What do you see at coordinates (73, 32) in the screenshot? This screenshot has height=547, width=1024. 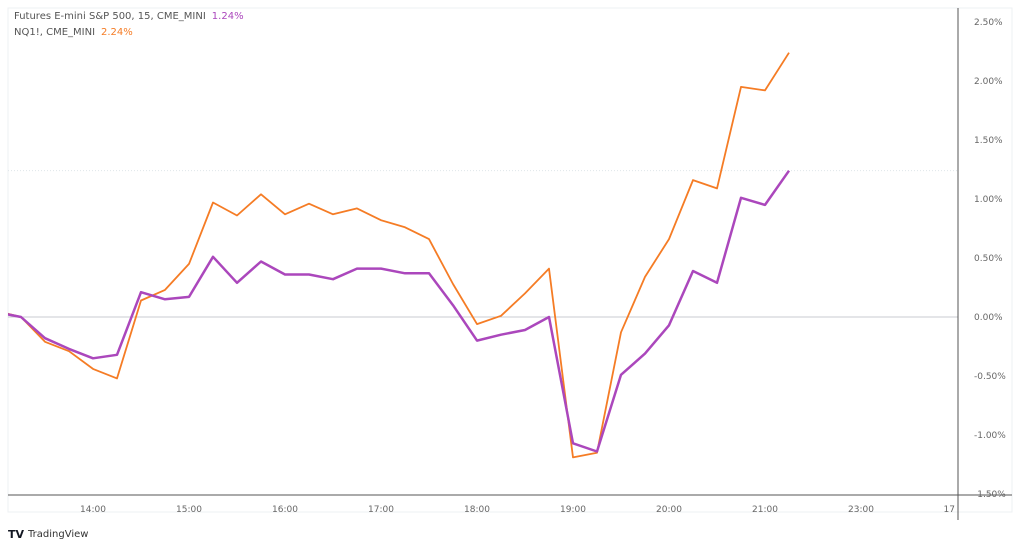 I see `legend-series-2: NQ1!, CME_MINI 2.24%` at bounding box center [73, 32].